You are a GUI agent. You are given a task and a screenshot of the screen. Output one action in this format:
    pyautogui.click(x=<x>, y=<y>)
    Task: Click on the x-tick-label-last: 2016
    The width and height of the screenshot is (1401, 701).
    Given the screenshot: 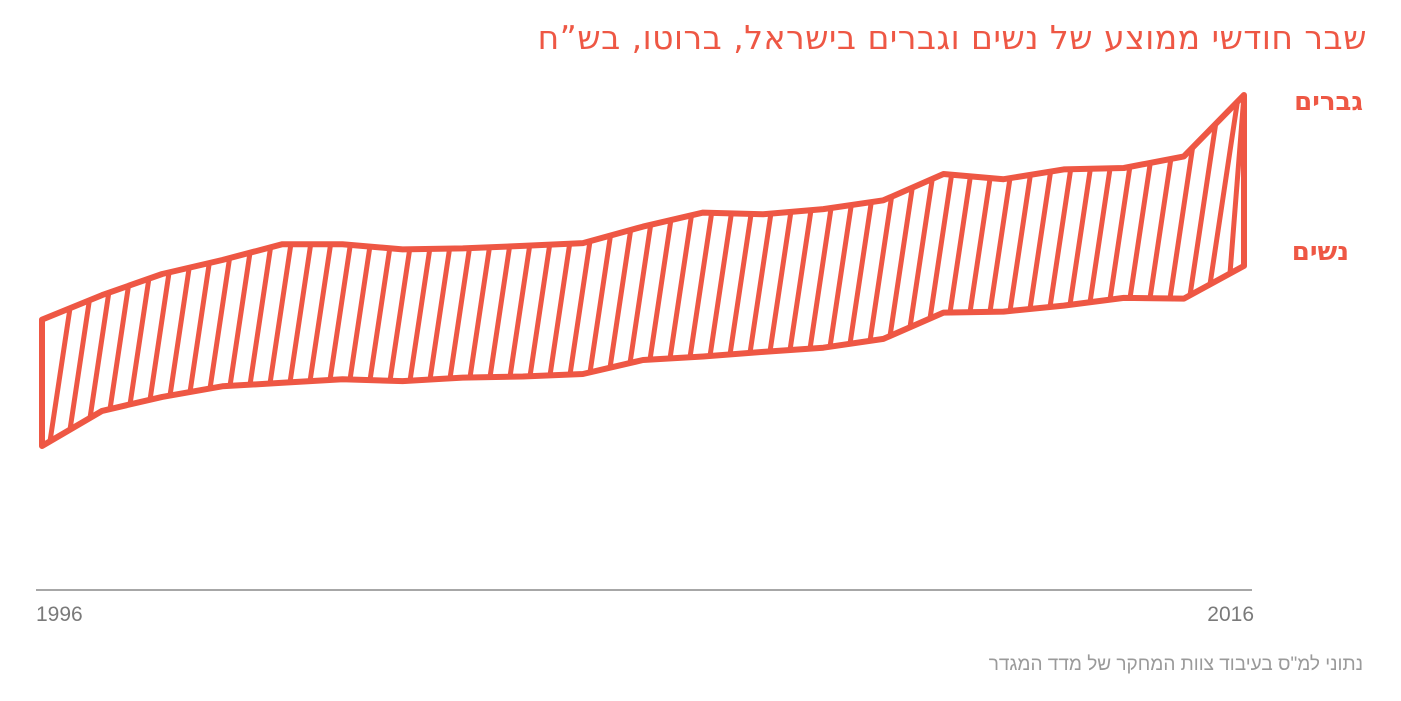 What is the action you would take?
    pyautogui.click(x=1230, y=614)
    